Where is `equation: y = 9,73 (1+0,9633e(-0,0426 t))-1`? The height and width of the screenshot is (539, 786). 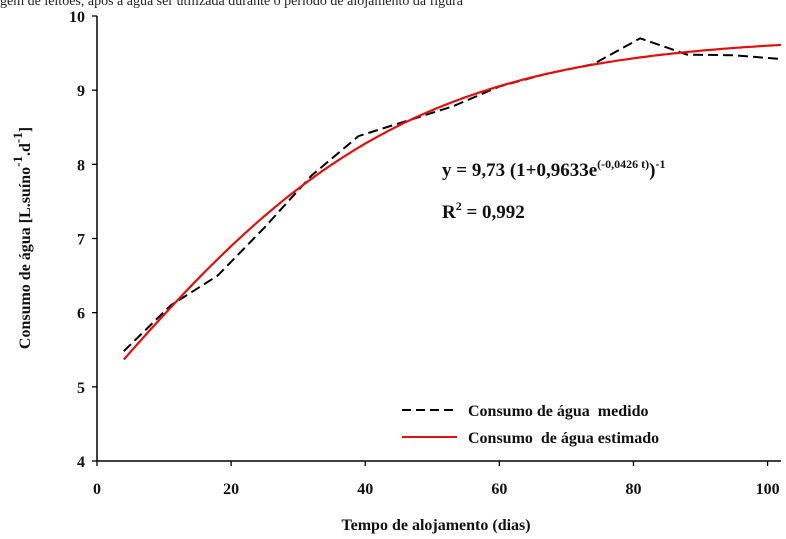 equation: y = 9,73 (1+0,9633e(-0,0426 t))-1 is located at coordinates (553, 169).